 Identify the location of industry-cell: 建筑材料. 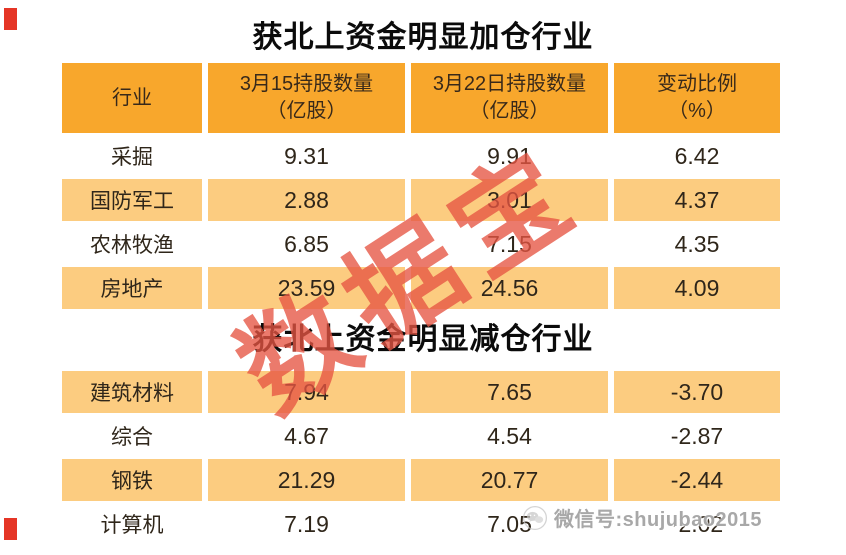
(132, 392).